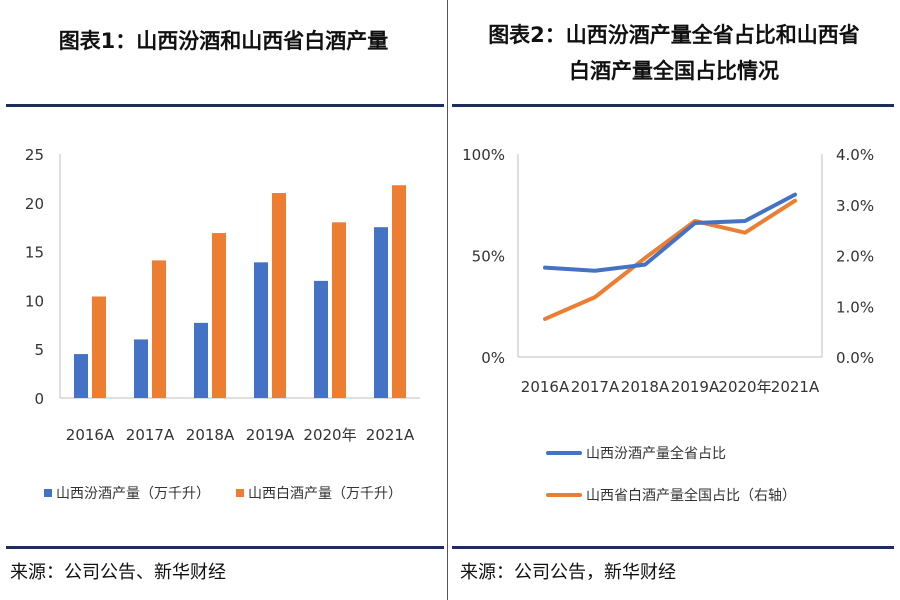 This screenshot has height=600, width=900. What do you see at coordinates (34, 155) in the screenshot?
I see `chart1-y-tick-label: 25` at bounding box center [34, 155].